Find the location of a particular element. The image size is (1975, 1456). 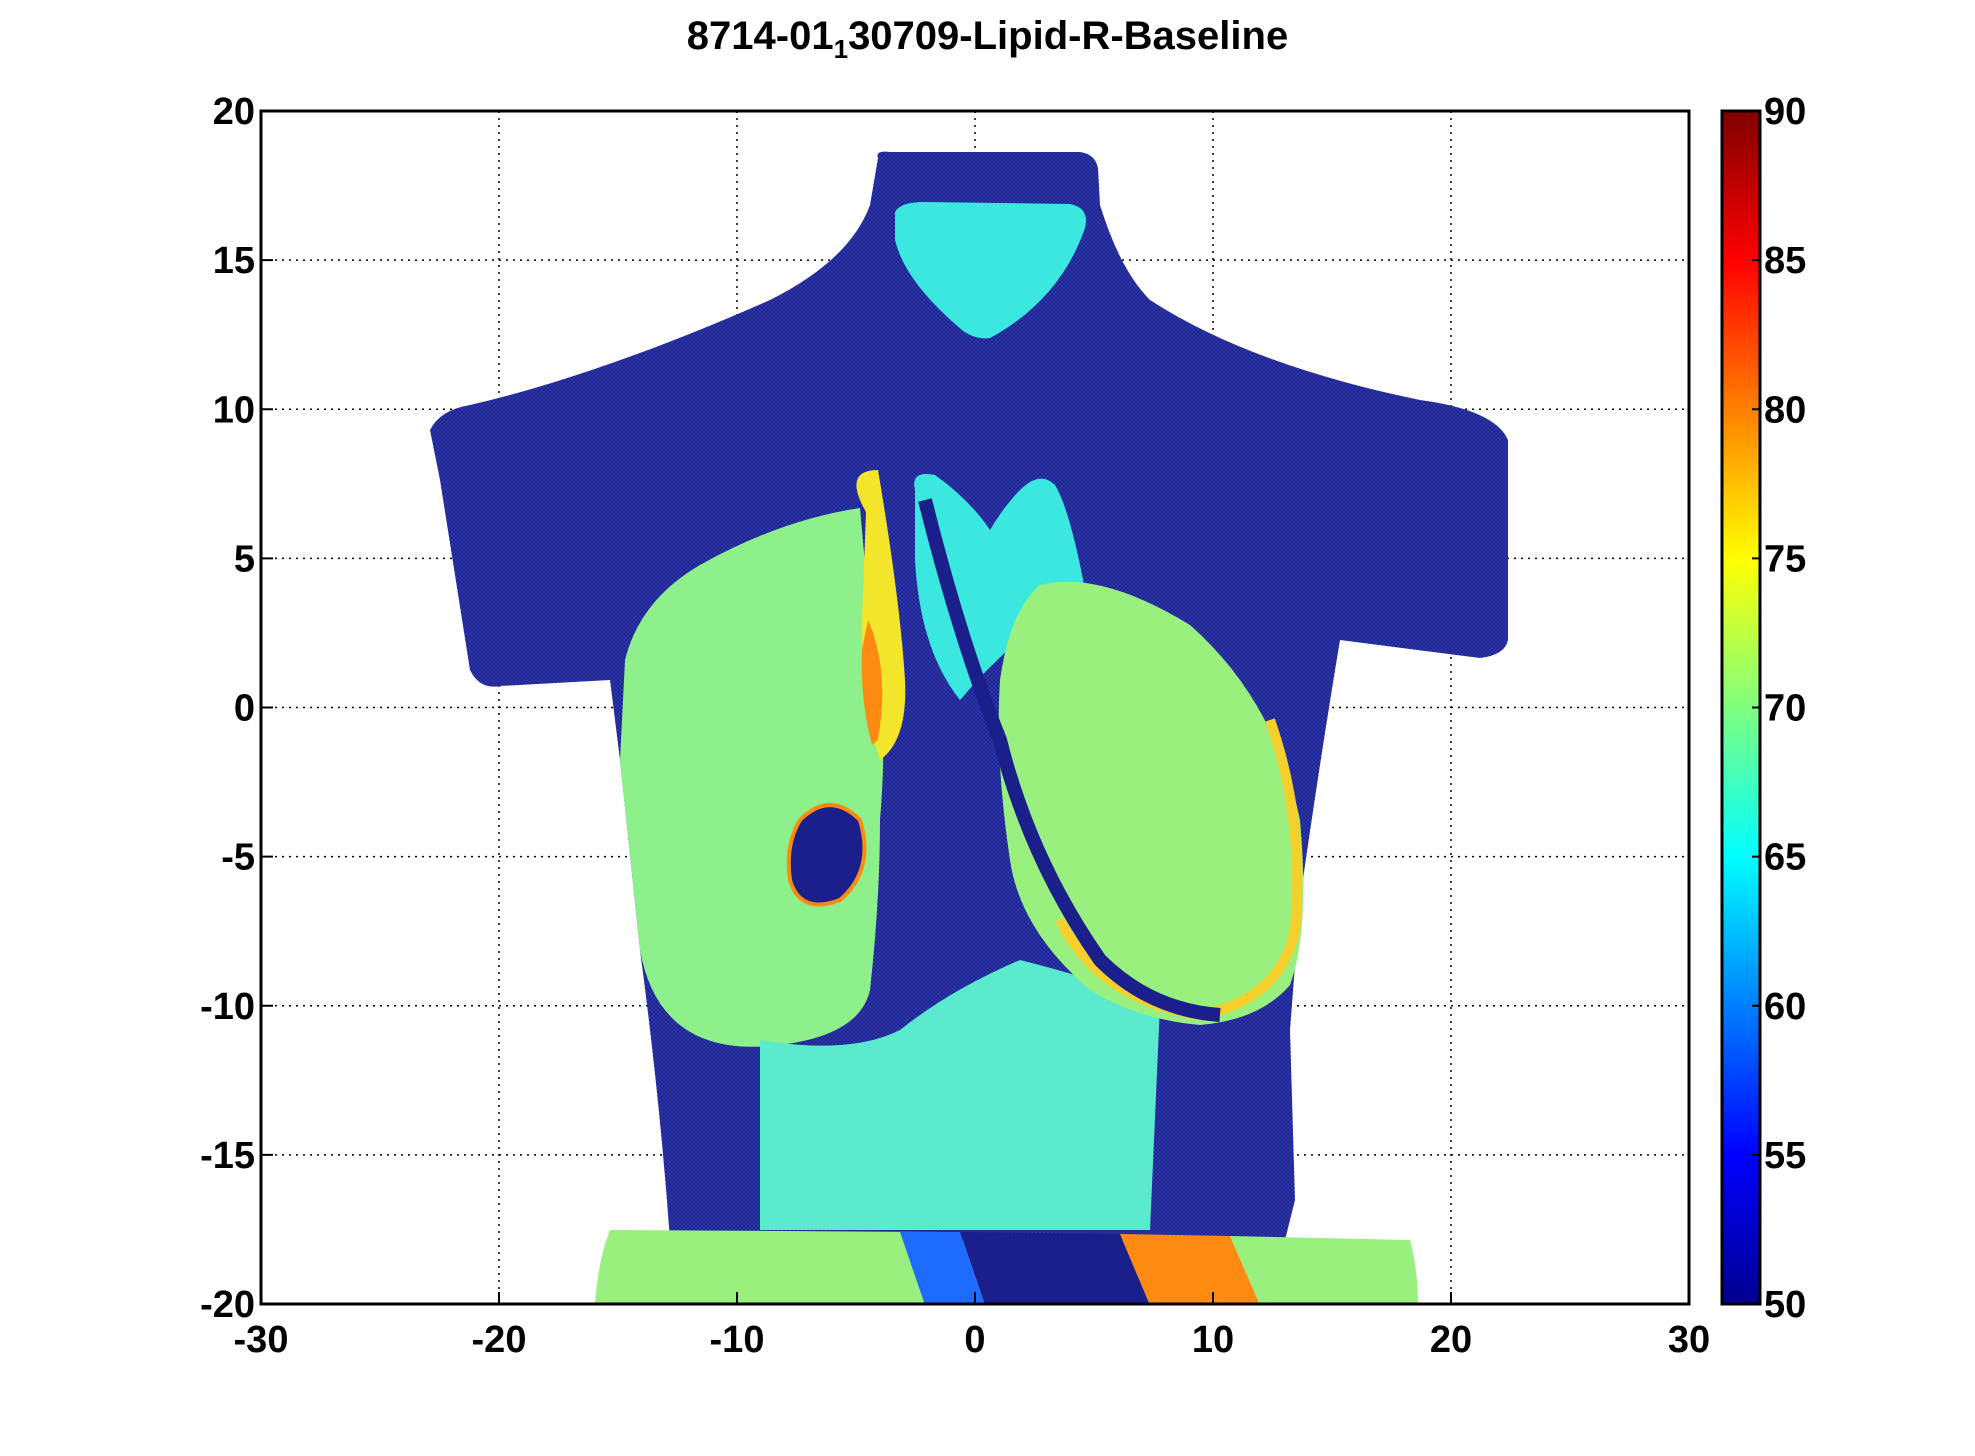

colorbar-tick-label: 85 is located at coordinates (1785, 261).